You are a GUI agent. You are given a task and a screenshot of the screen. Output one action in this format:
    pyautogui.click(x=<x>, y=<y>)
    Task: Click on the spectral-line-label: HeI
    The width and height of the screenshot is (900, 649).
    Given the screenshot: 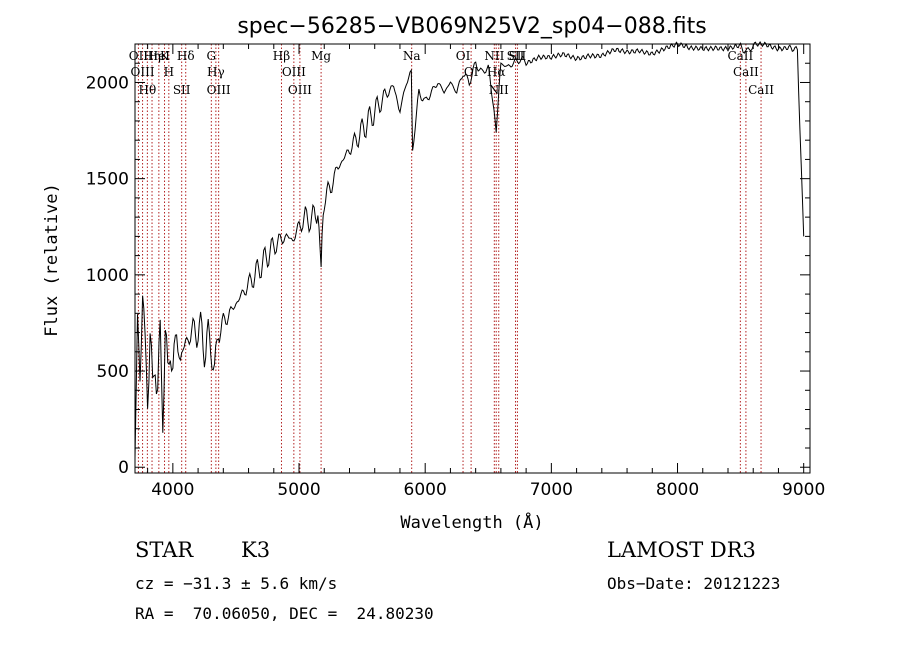 What is the action you would take?
    pyautogui.click(x=159, y=56)
    